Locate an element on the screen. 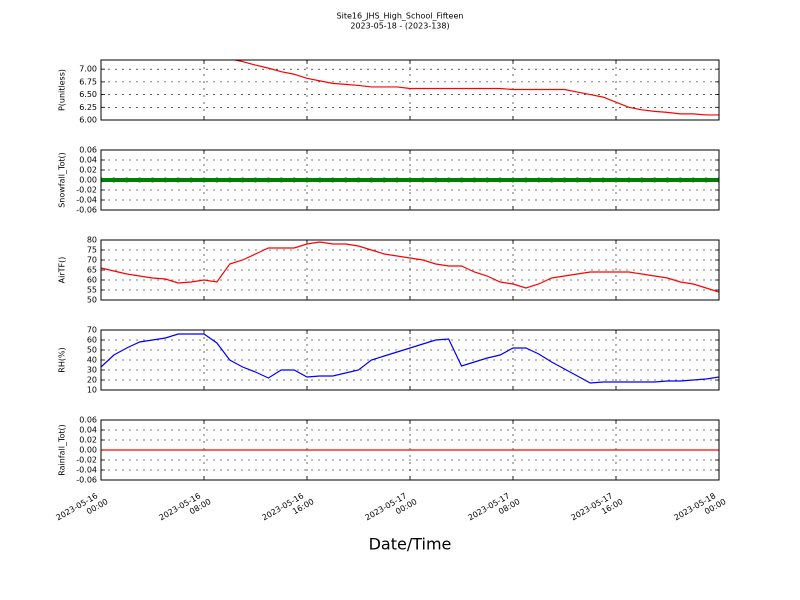 The image size is (800, 600). y-tick-label: 75 is located at coordinates (92, 250).